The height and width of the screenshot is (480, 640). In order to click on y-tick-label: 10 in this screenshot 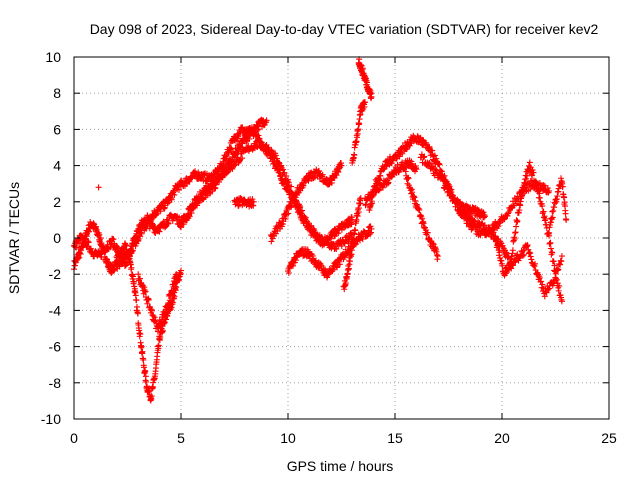, I will do `click(53, 57)`.